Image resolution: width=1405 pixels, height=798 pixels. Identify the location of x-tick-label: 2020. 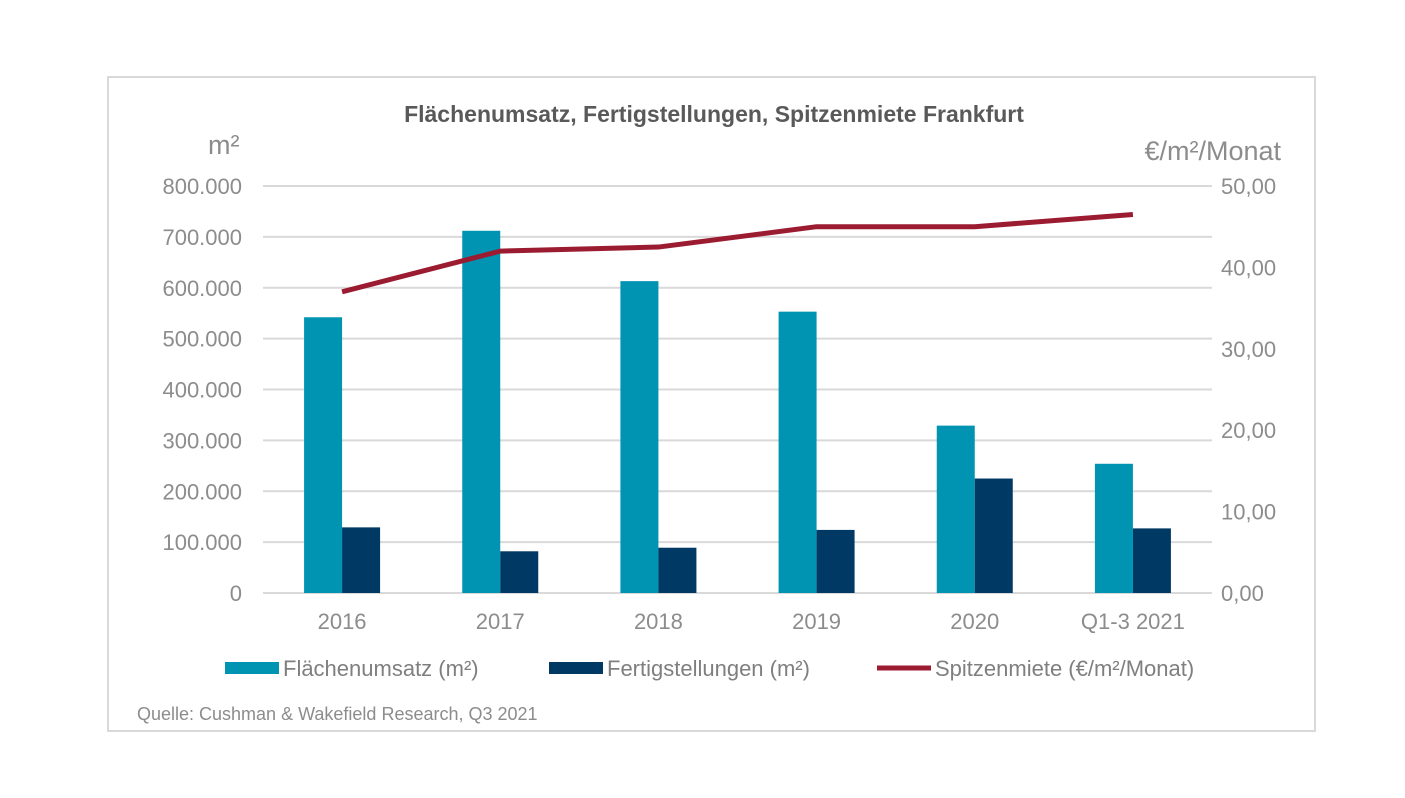
(974, 621).